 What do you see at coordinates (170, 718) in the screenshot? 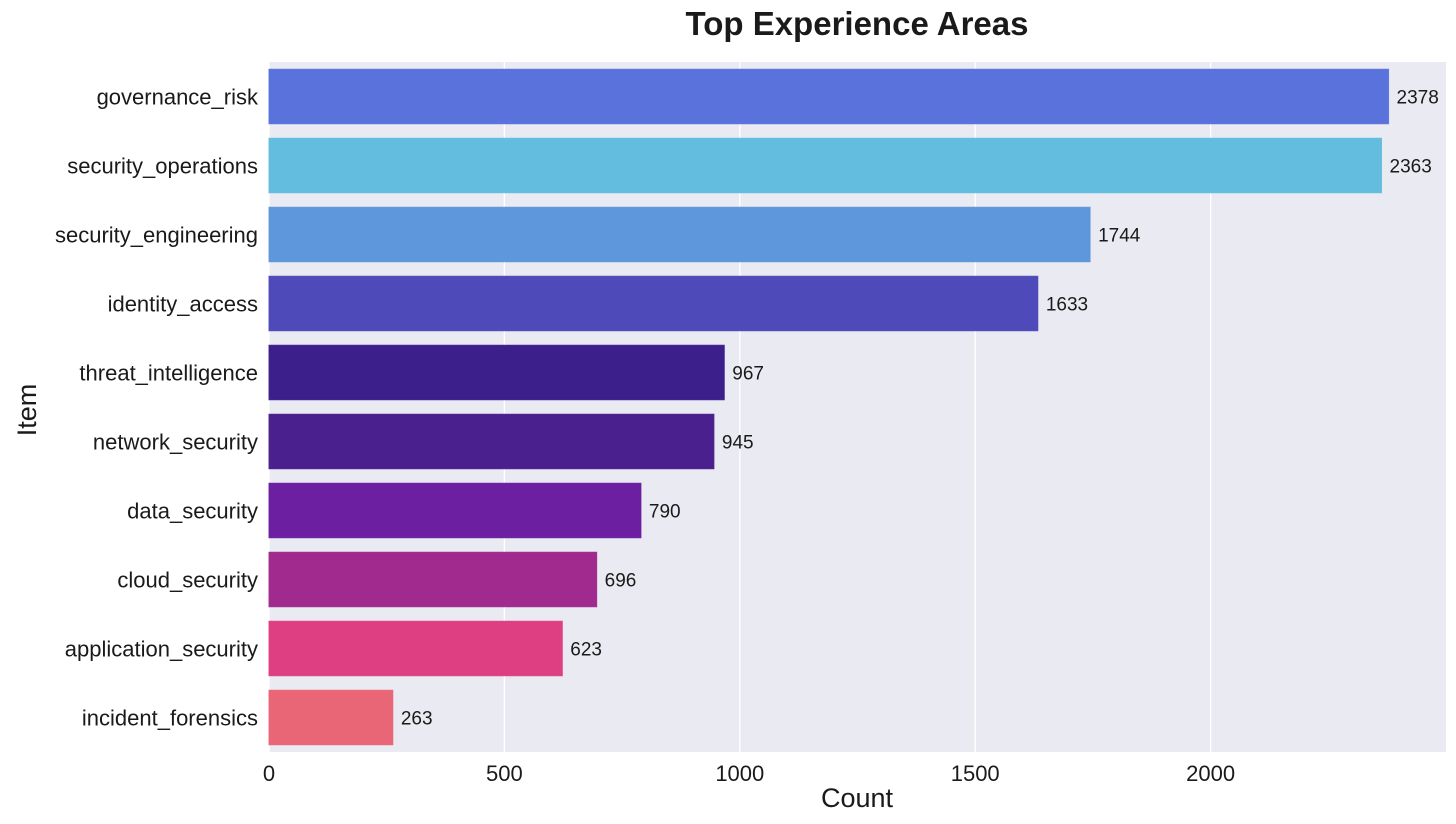
I see `y-tick-label: incident_forensics` at bounding box center [170, 718].